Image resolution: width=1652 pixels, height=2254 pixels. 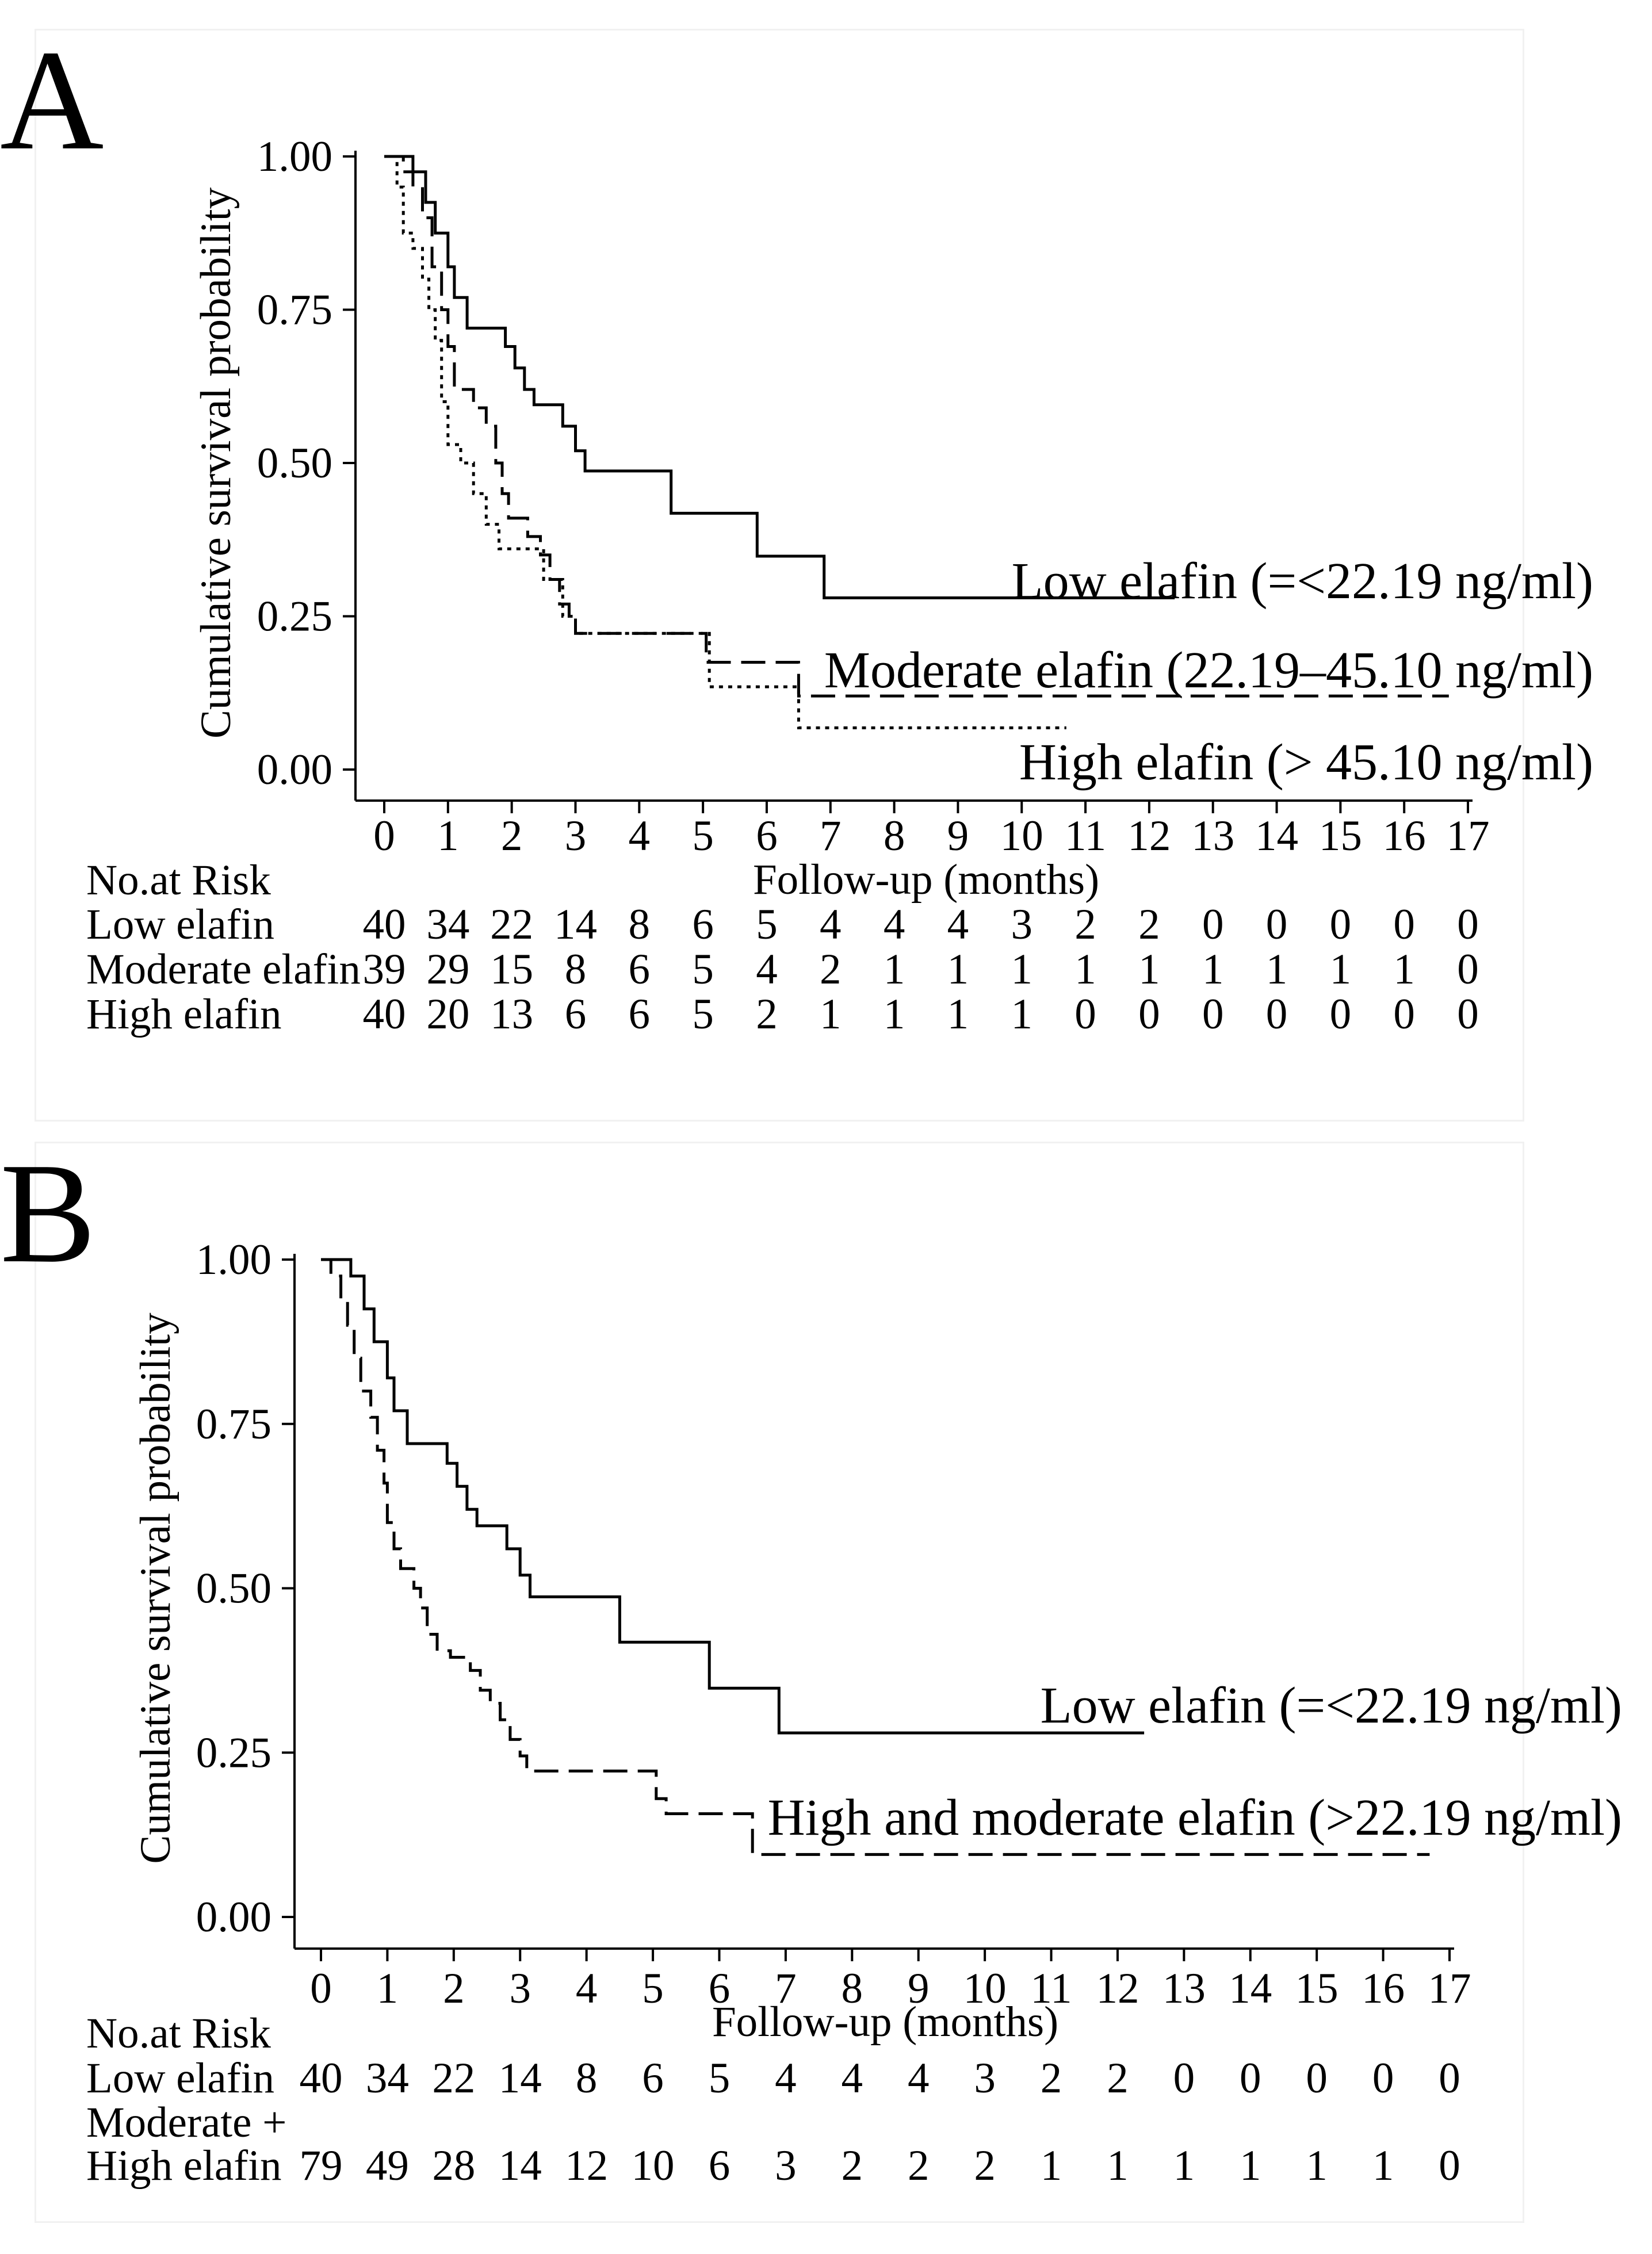 I want to click on risk-count: 8, so click(x=576, y=969).